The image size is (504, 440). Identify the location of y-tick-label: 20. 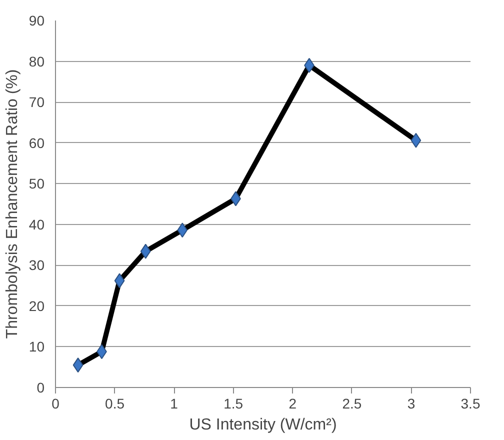
(36, 306).